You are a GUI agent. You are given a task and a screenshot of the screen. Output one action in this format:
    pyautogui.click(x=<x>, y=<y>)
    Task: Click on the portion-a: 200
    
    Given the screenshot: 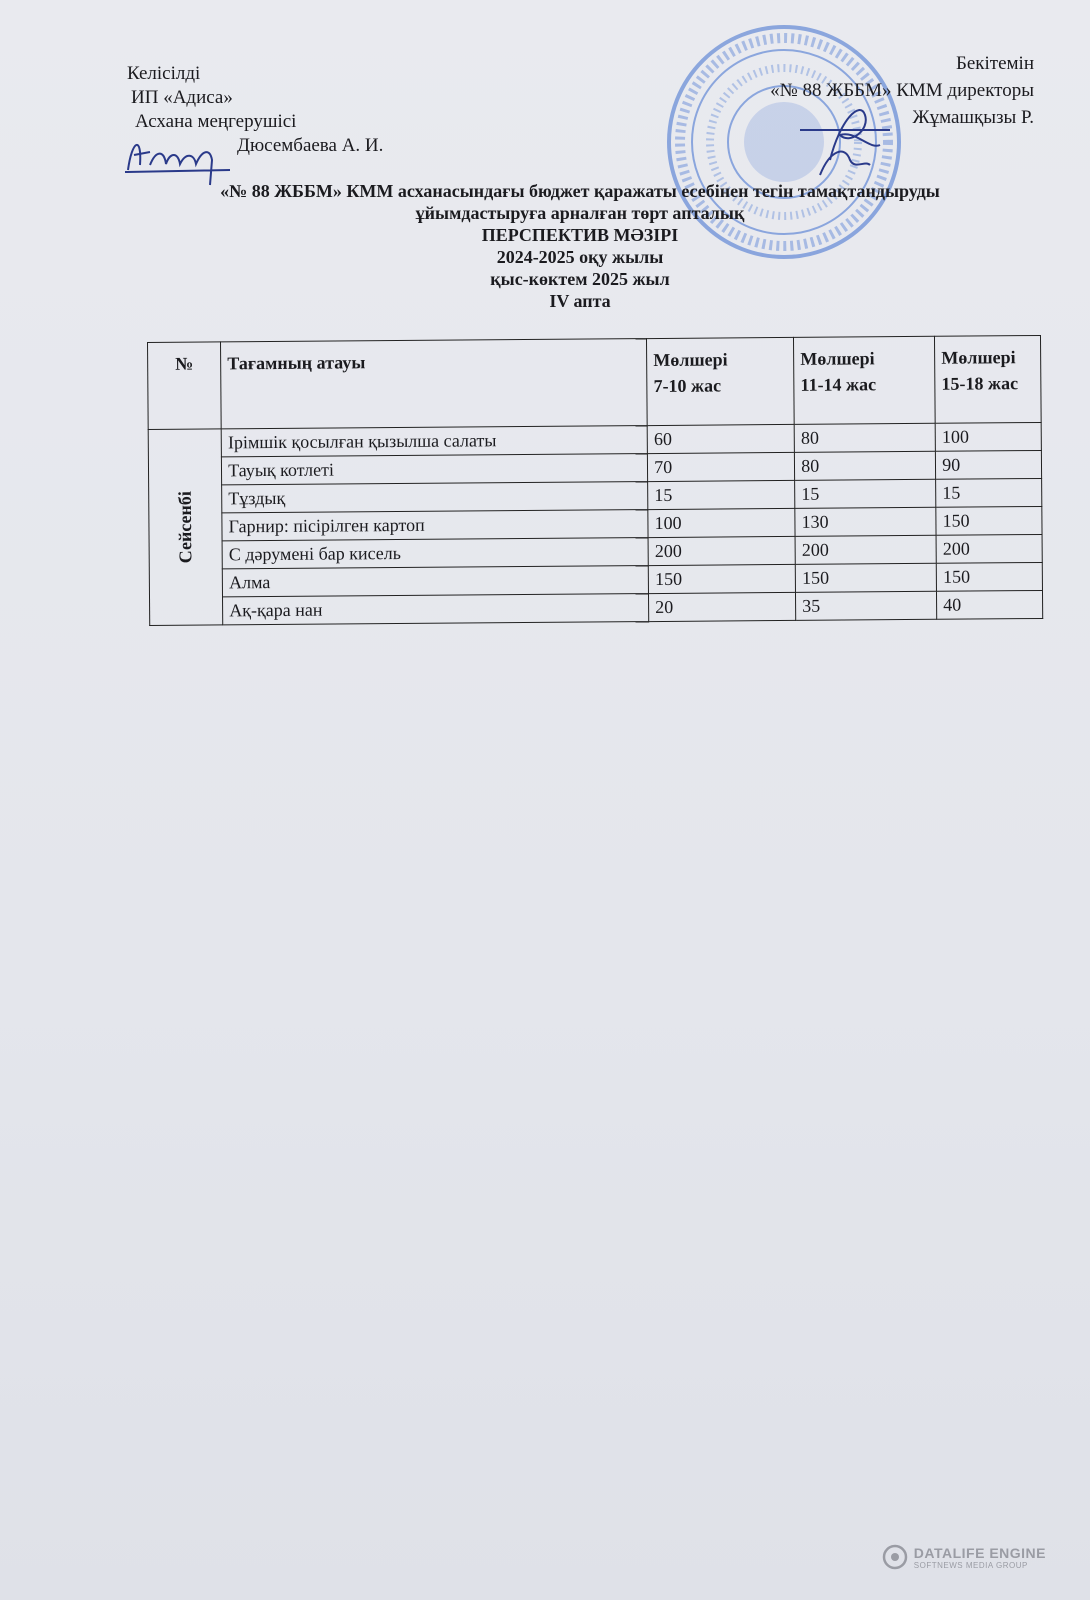 What is the action you would take?
    pyautogui.click(x=722, y=551)
    